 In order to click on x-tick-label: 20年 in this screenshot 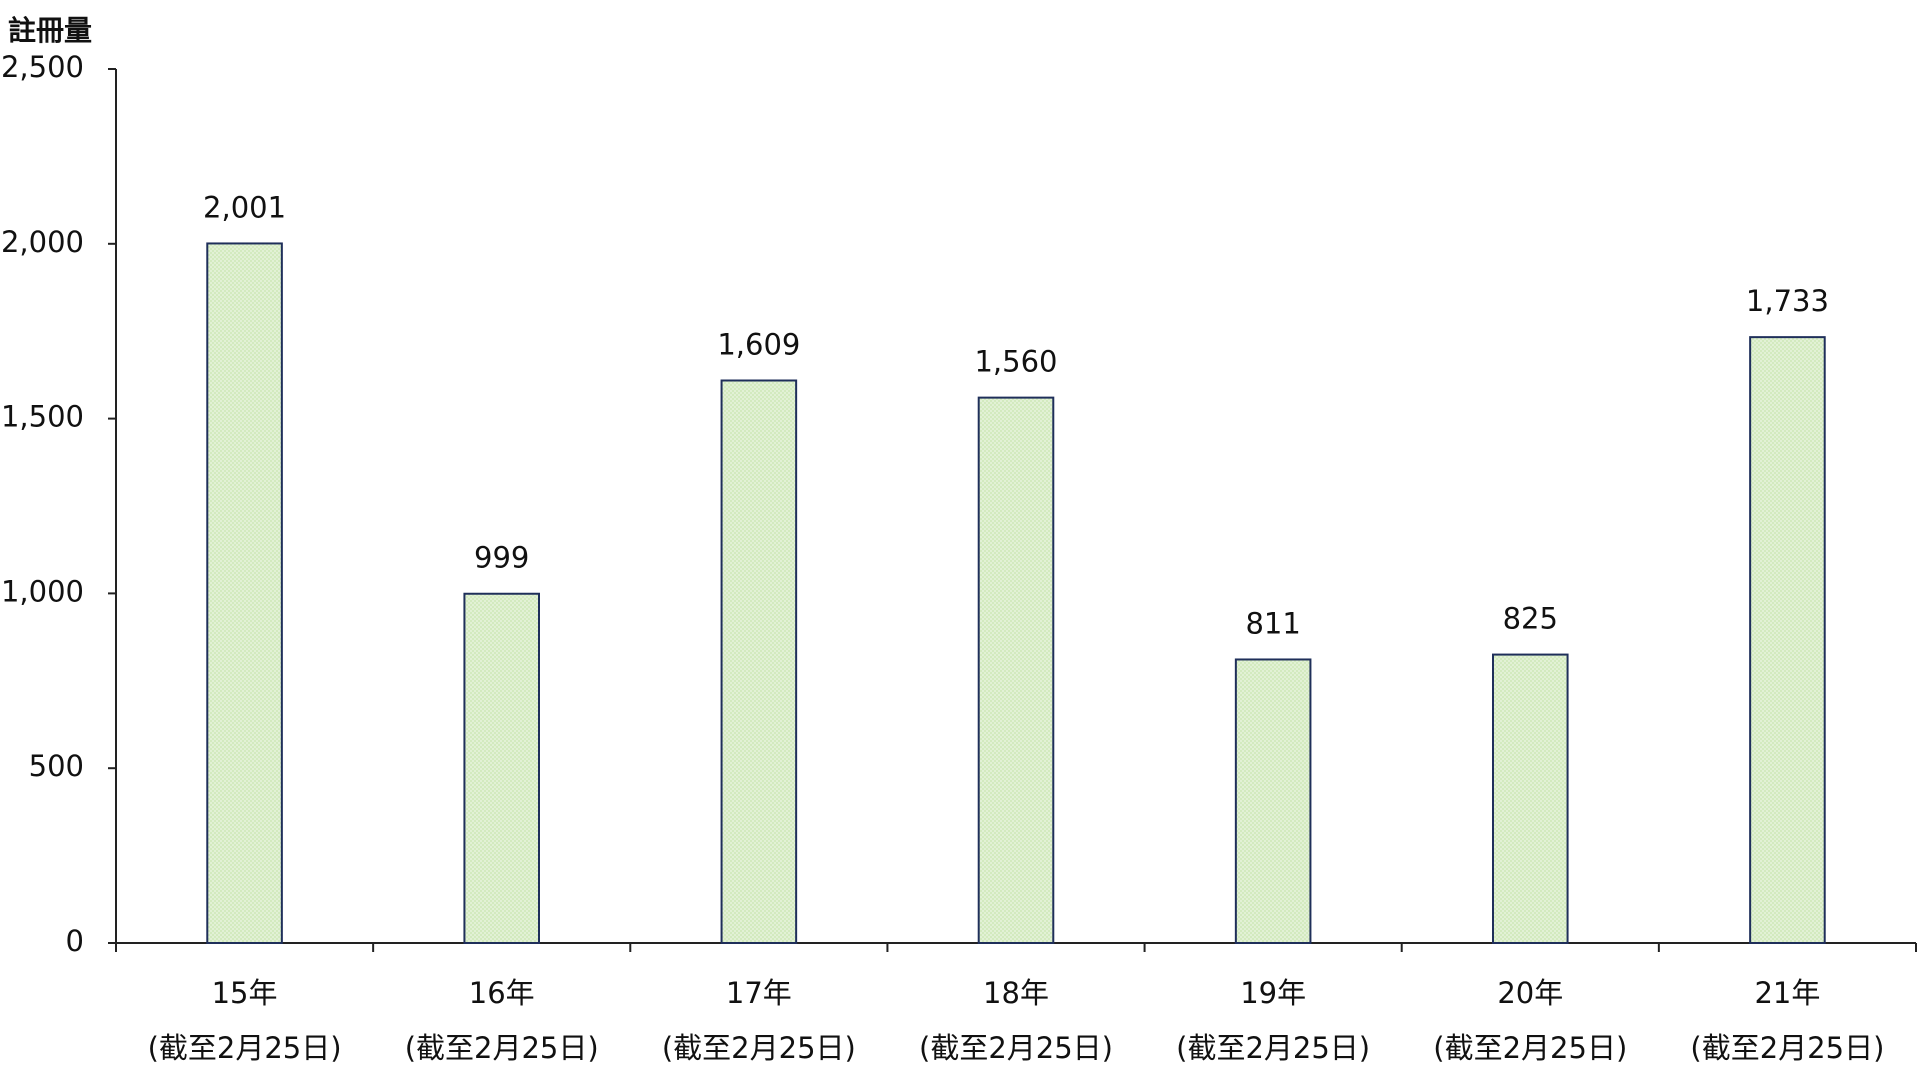, I will do `click(1530, 993)`.